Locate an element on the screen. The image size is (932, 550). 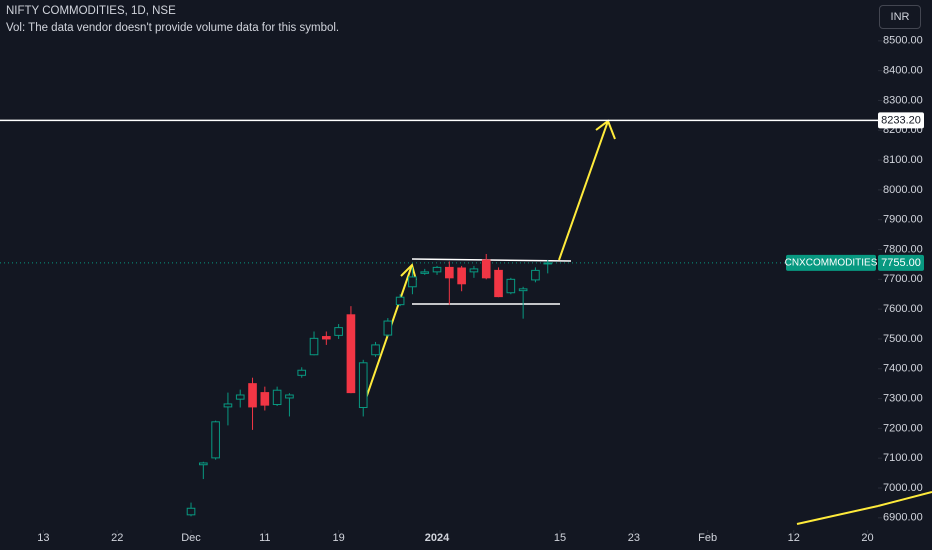
currency-button: INR is located at coordinates (900, 17).